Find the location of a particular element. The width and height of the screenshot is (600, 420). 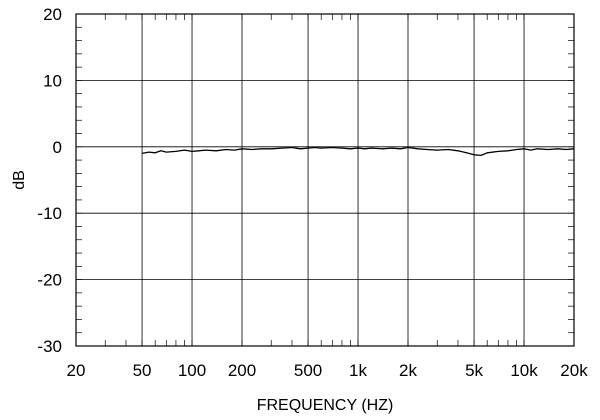

x-tick-label: 200 is located at coordinates (242, 370).